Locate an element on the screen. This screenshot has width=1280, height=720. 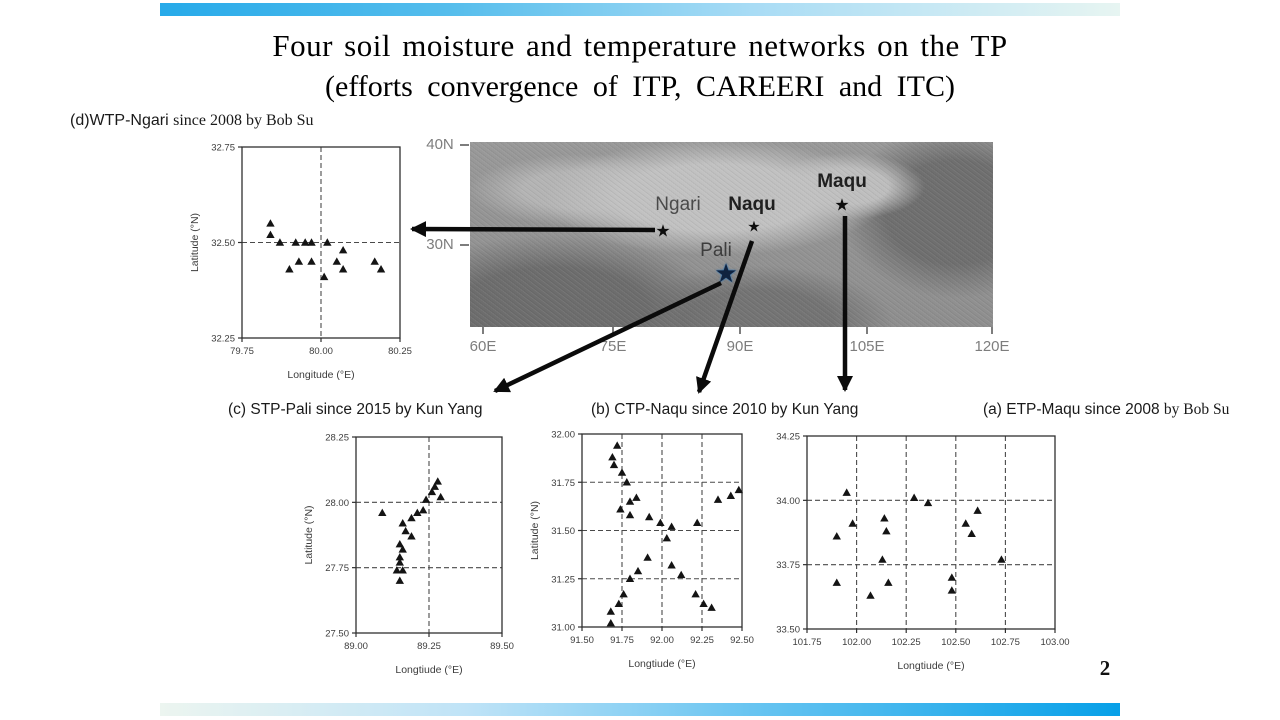
chart-d-title-sans: (d)WTP-Ngari is located at coordinates (122, 120).